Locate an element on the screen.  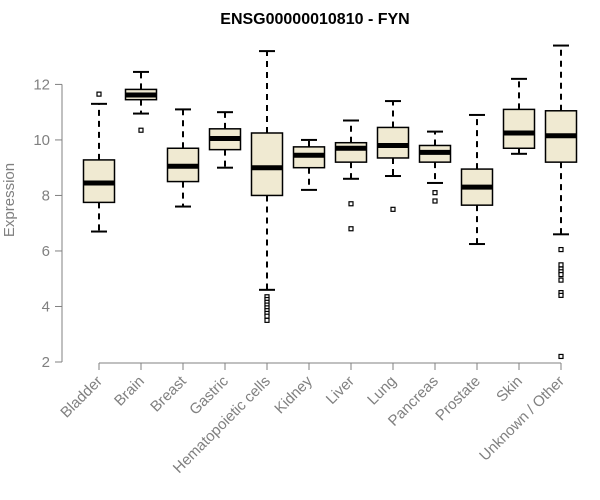
x-tick-label: Bladder is located at coordinates (81, 397).